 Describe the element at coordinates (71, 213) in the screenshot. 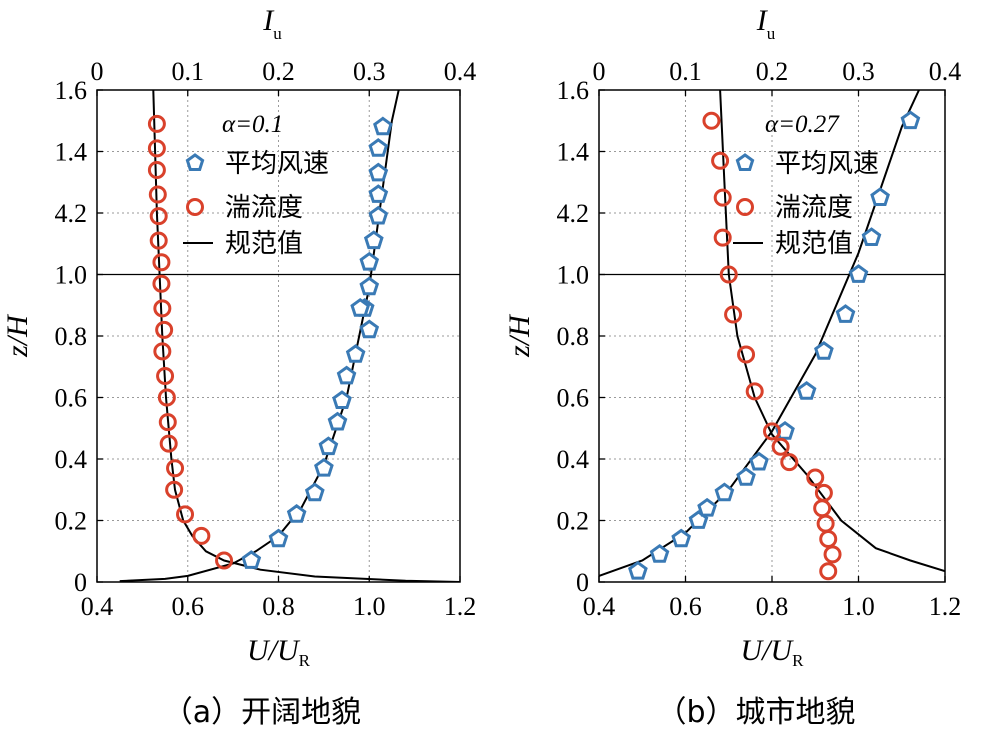

I see `y-tick-label: 4.2` at that location.